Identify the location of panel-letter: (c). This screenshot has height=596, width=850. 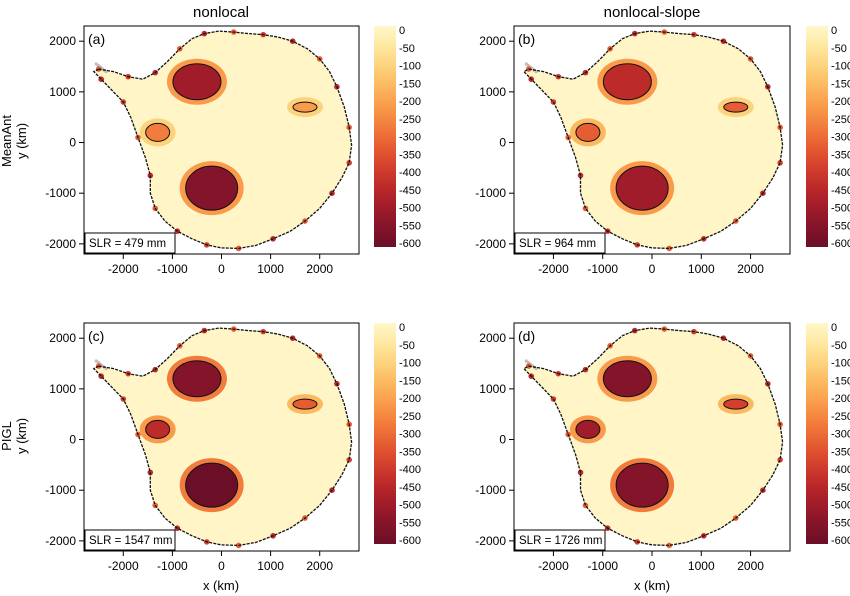
(96, 336).